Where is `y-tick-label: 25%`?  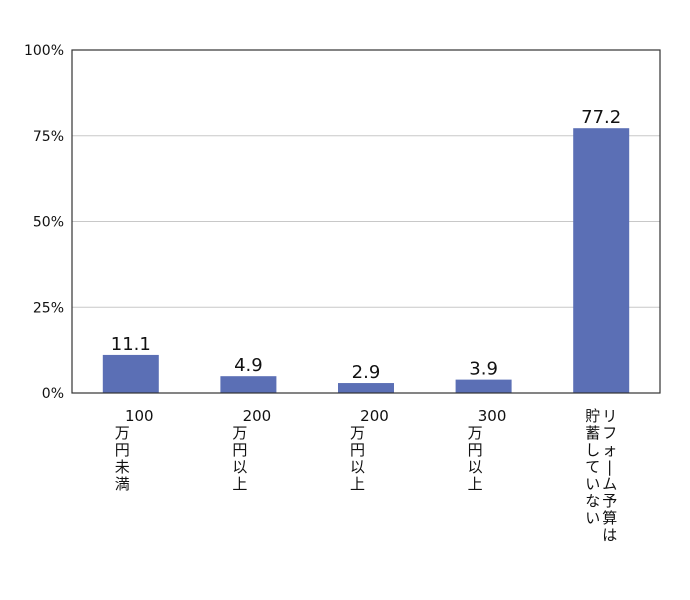
y-tick-label: 25% is located at coordinates (48, 308).